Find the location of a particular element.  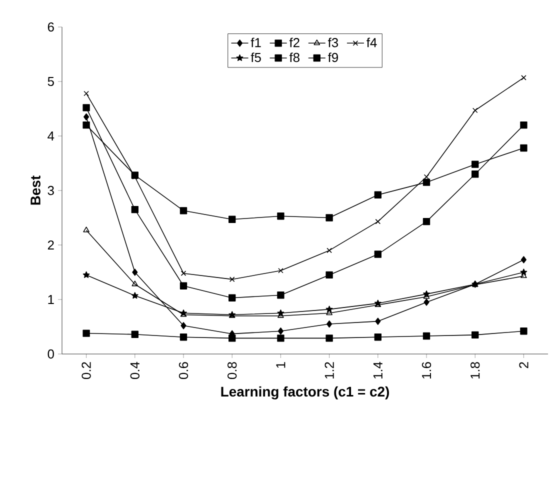

y-tick-label: 0 is located at coordinates (51, 354).